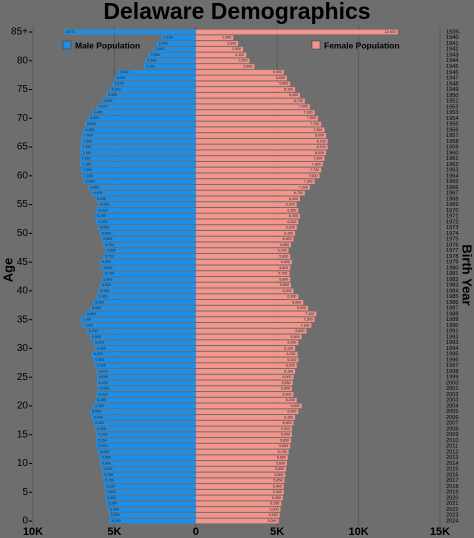 Image resolution: width=474 pixels, height=538 pixels. I want to click on birth-year-label: 1949, so click(452, 90).